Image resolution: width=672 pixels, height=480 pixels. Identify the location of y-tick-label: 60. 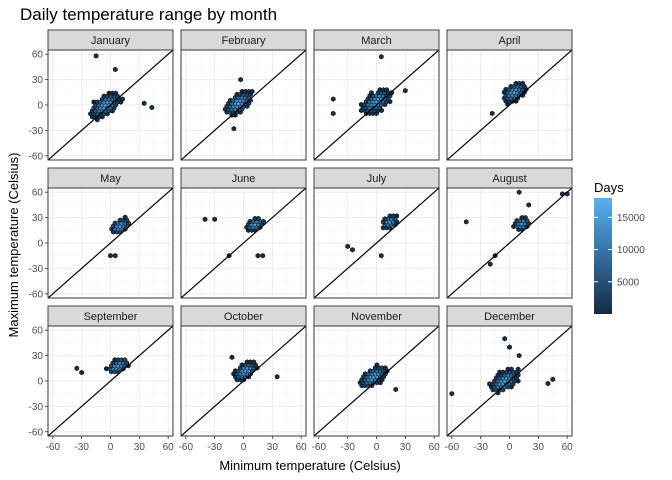
(38, 193).